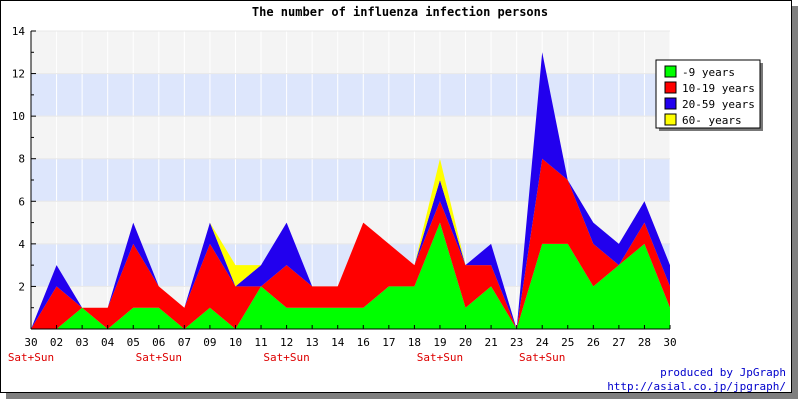 The image size is (800, 400). I want to click on y-tick-label: 12, so click(18, 74).